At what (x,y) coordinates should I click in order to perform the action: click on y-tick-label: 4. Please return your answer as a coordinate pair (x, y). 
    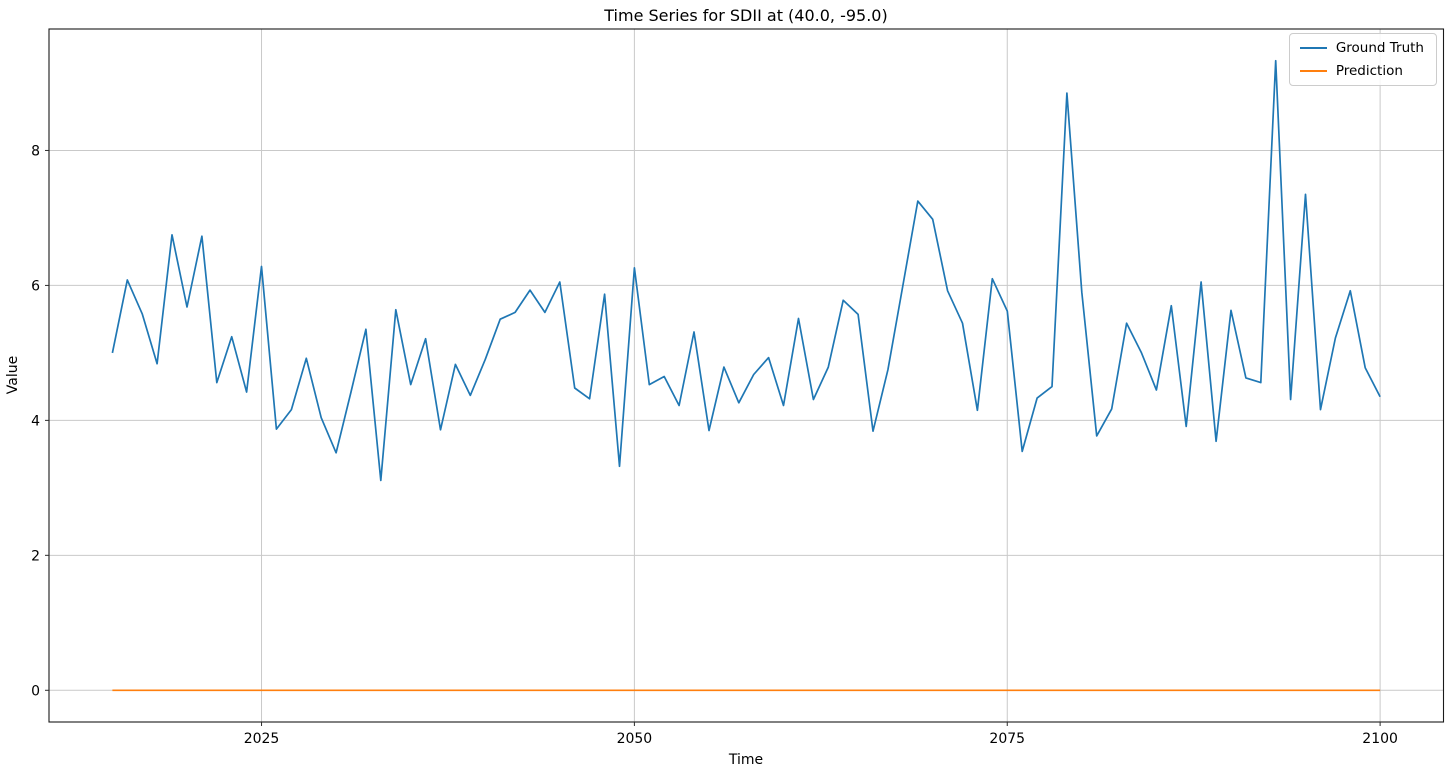
    Looking at the image, I should click on (35, 421).